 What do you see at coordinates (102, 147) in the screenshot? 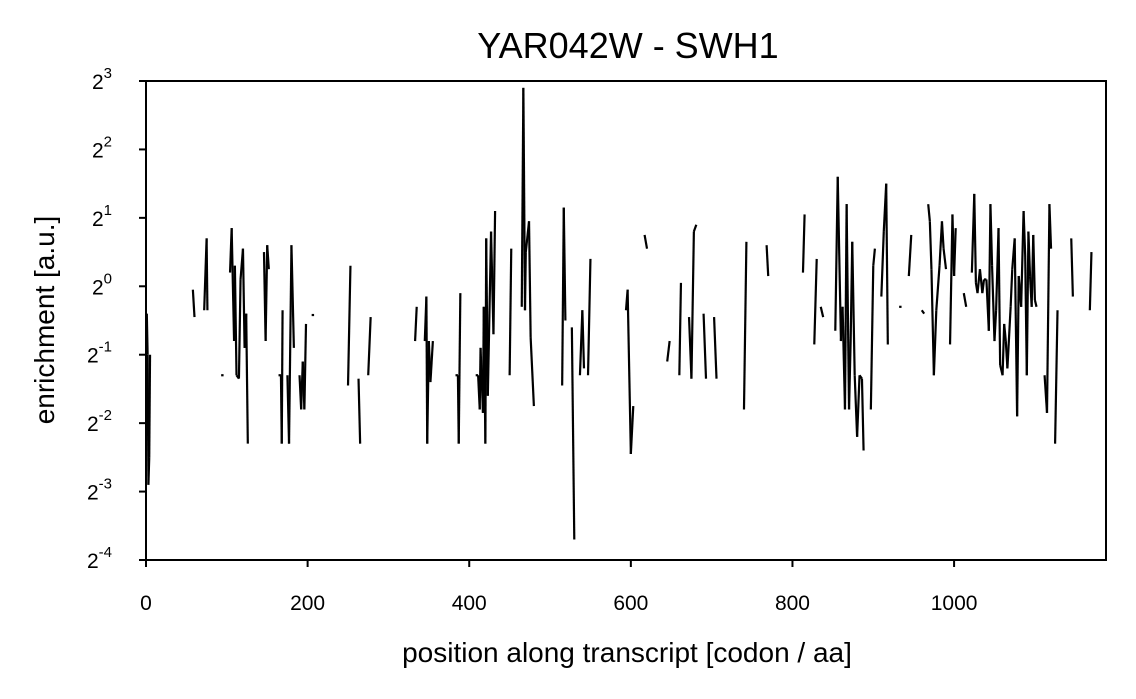
I see `y-tick-label: 22` at bounding box center [102, 147].